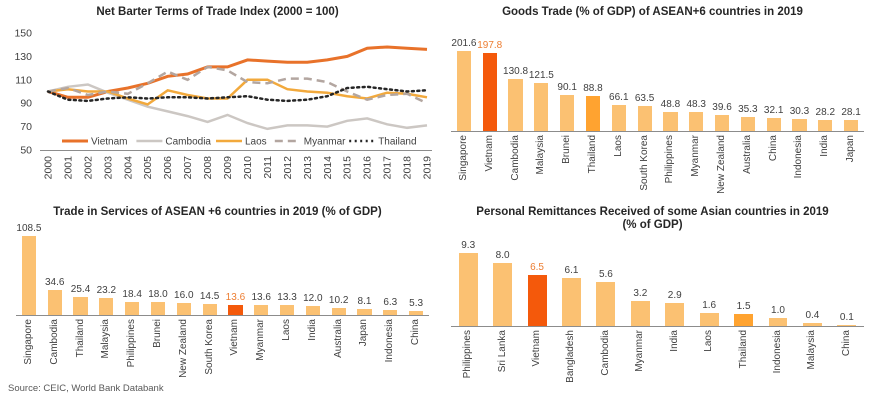  I want to click on bar-column-malaysia: 0.4, so click(812, 290).